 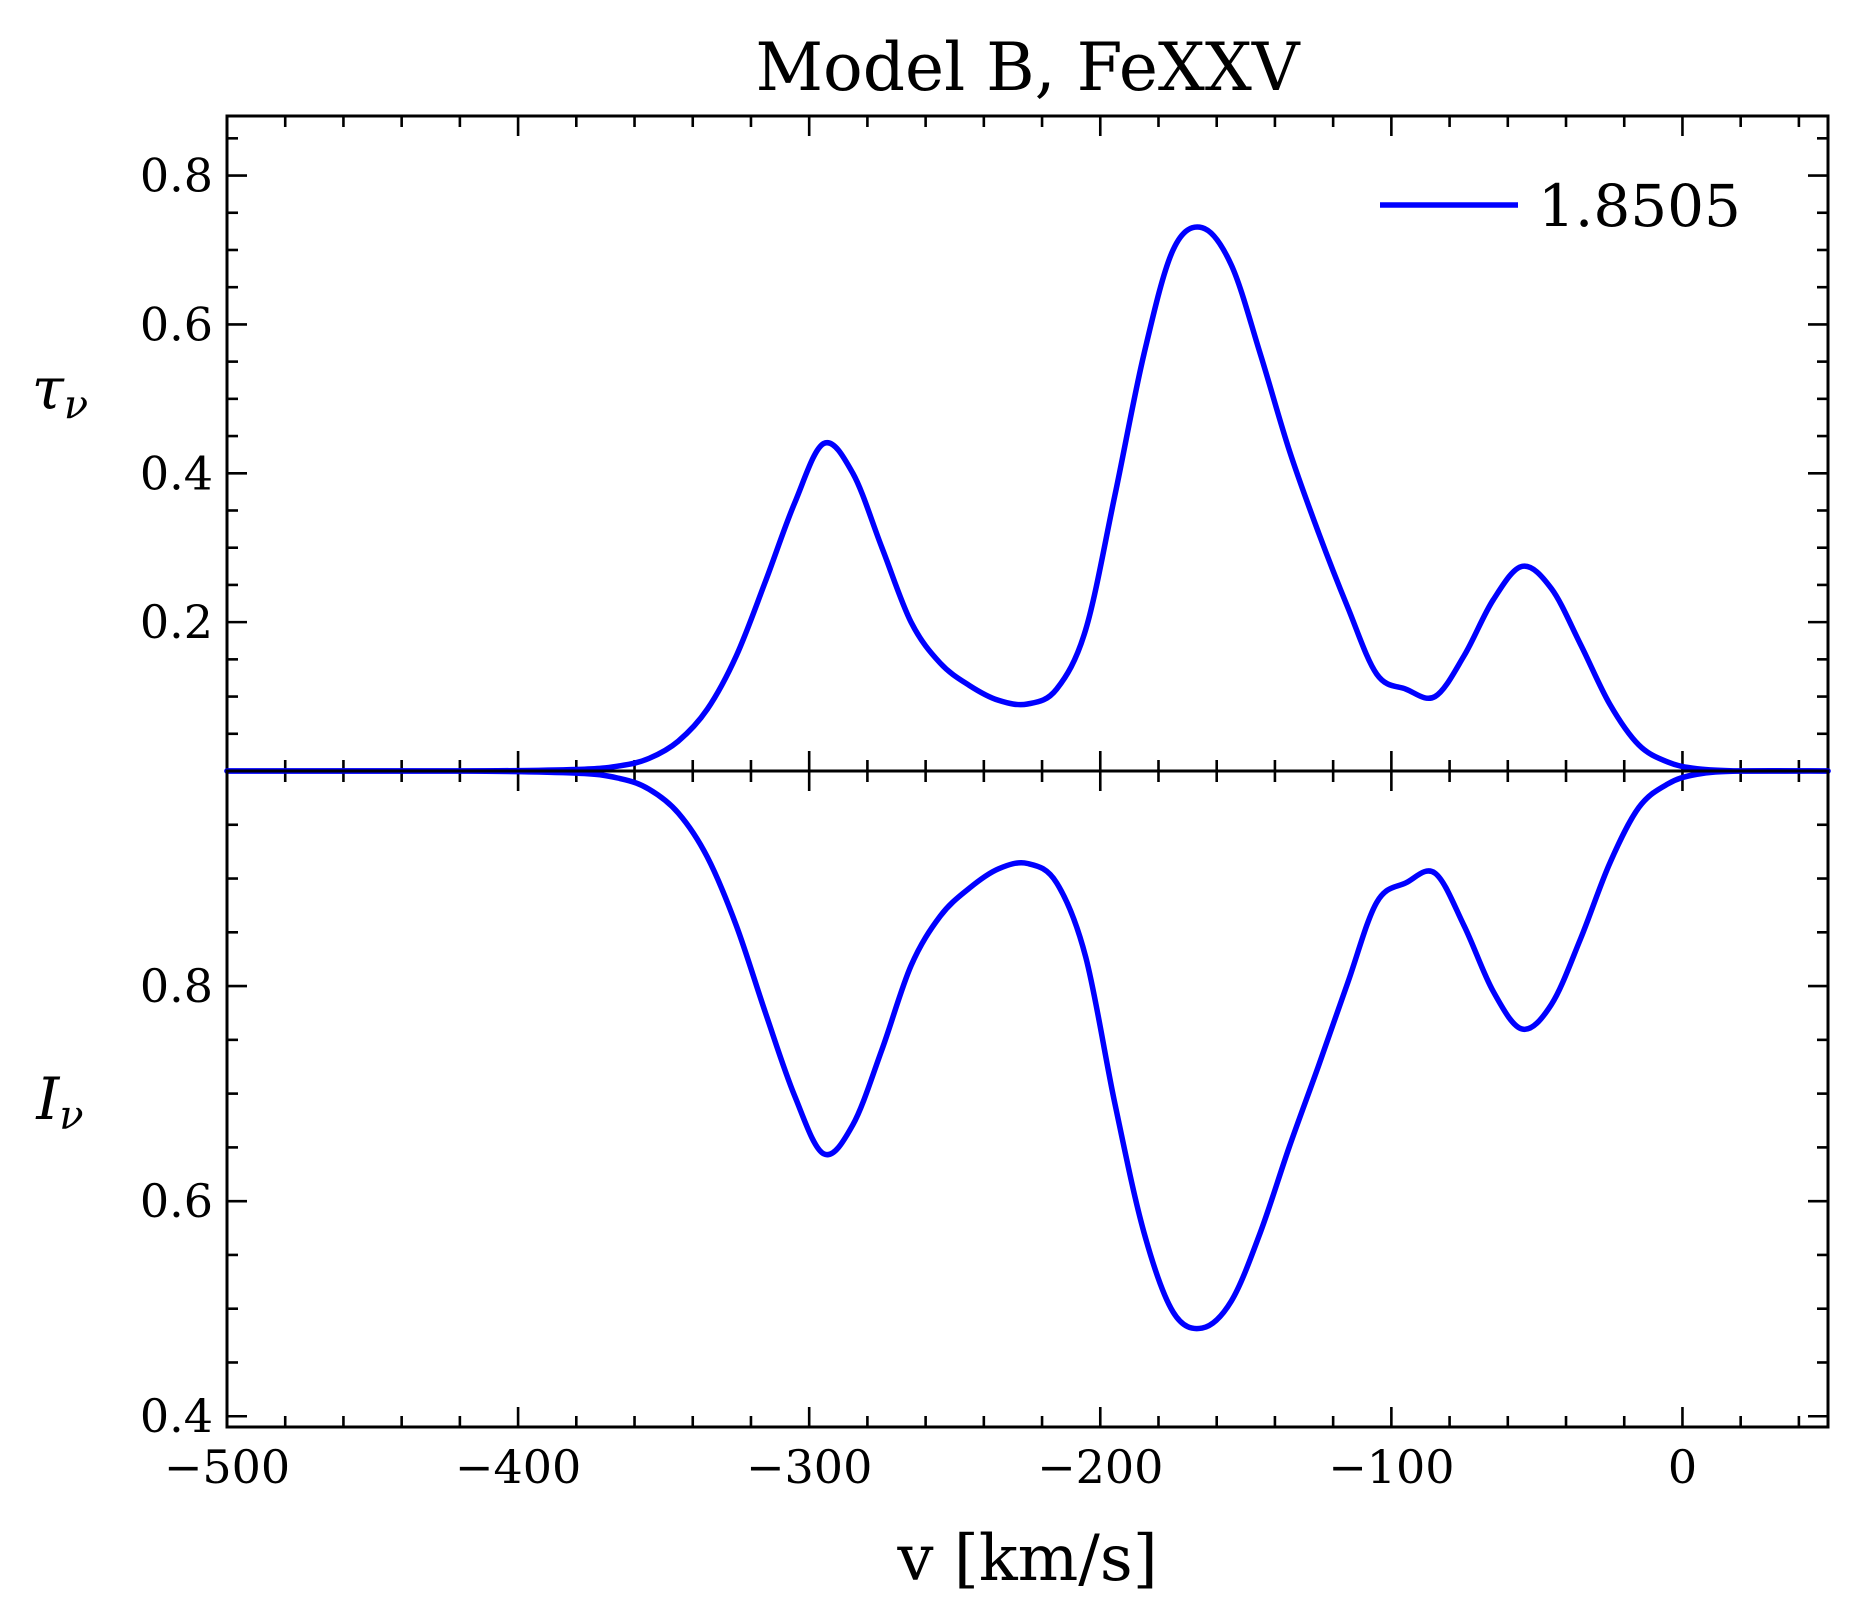 I want to click on intensity-y-axis-label-sub: ν, so click(x=71, y=1116).